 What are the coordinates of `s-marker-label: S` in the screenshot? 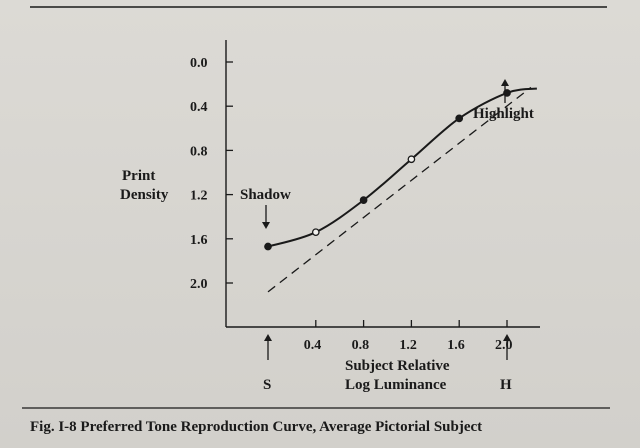 It's located at (267, 385).